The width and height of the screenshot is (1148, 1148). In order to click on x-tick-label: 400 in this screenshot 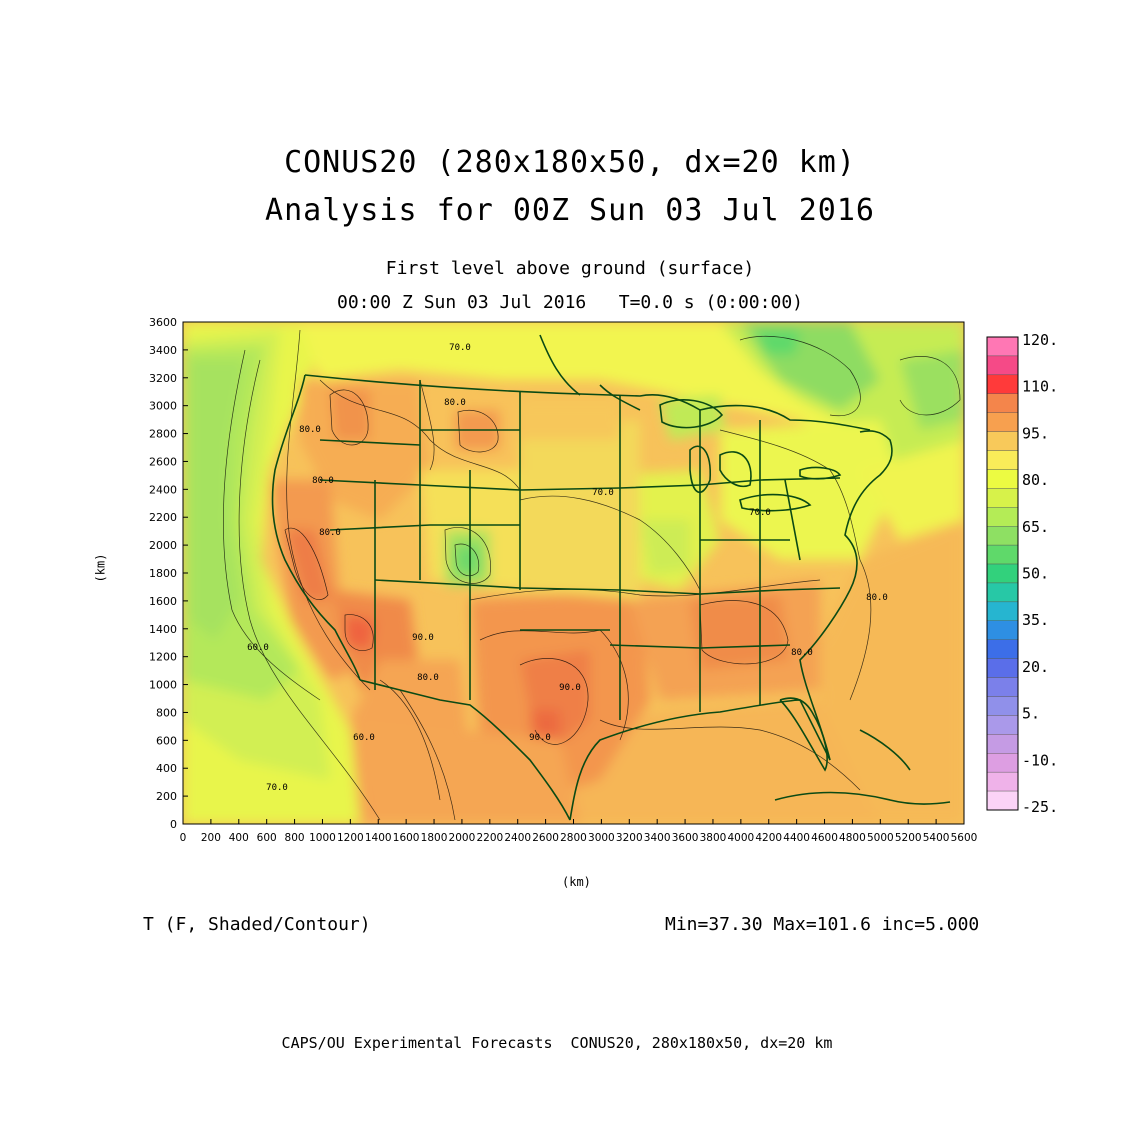, I will do `click(239, 838)`.